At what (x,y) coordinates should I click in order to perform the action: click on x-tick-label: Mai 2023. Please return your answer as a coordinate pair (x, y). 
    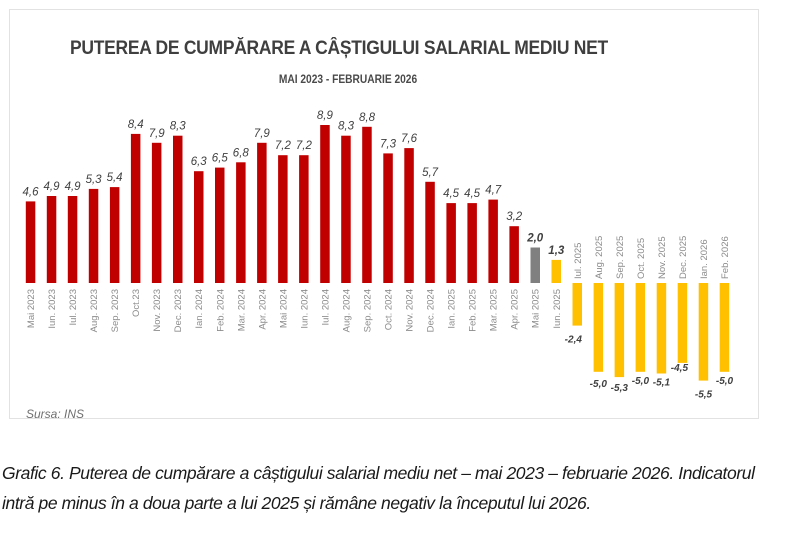
    Looking at the image, I should click on (31, 308).